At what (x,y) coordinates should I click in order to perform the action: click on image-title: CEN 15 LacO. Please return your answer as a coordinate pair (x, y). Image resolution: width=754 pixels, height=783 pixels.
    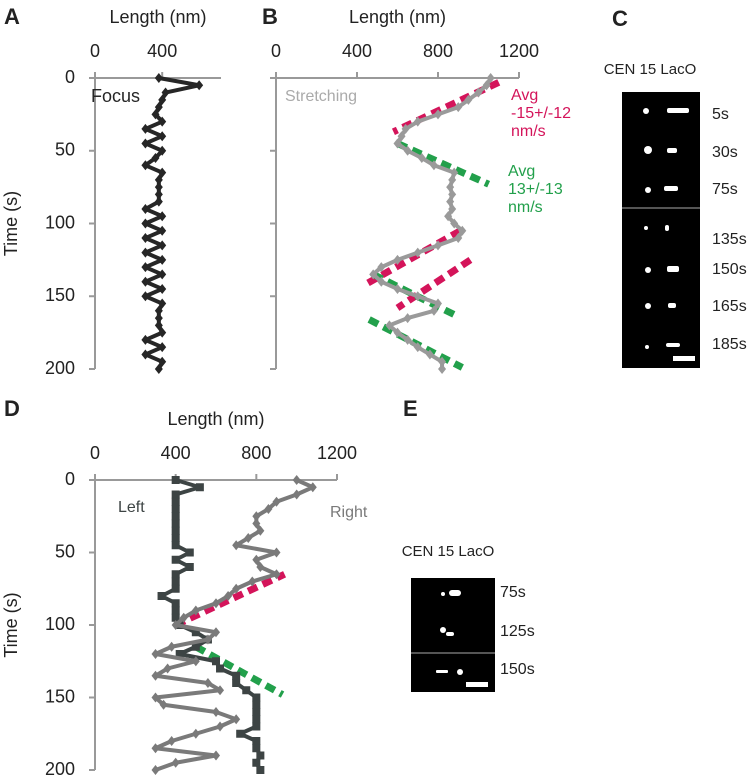
    Looking at the image, I should click on (650, 69).